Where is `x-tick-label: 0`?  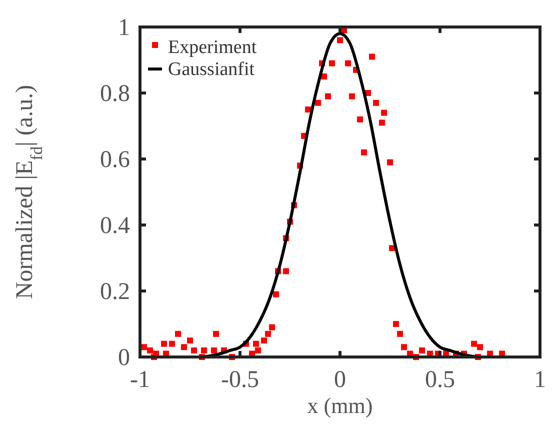 x-tick-label: 0 is located at coordinates (340, 380).